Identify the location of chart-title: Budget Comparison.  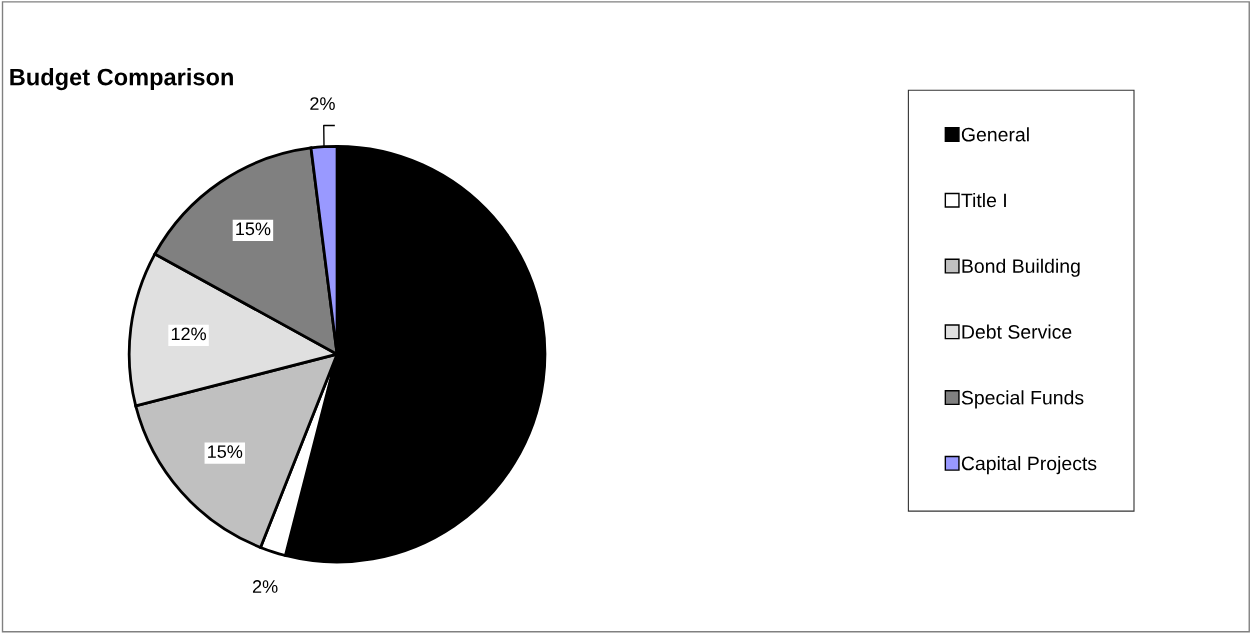
(121, 79).